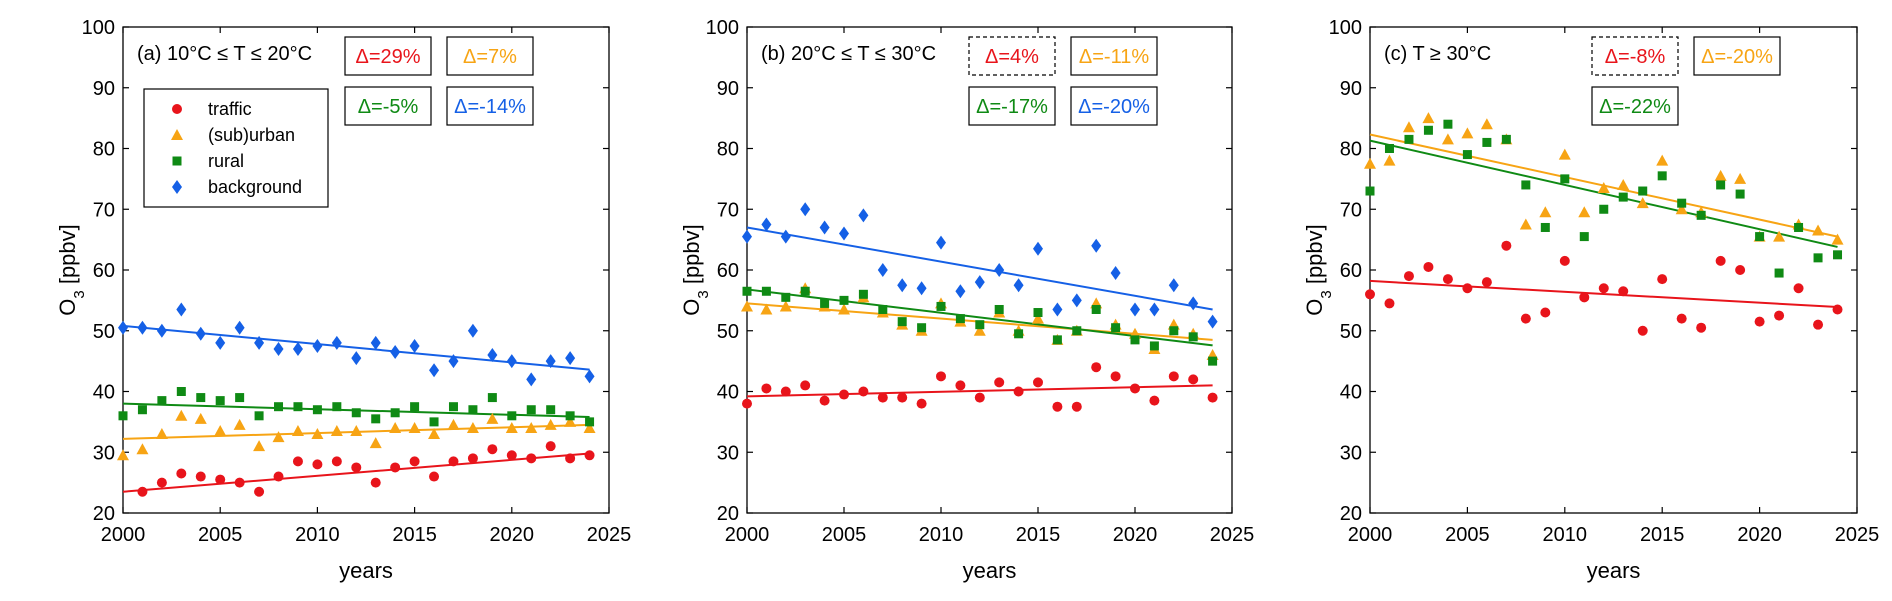 Image resolution: width=1892 pixels, height=601 pixels. I want to click on panel-title: (b) 20°C ≤ T ≤ 30°C, so click(848, 54).